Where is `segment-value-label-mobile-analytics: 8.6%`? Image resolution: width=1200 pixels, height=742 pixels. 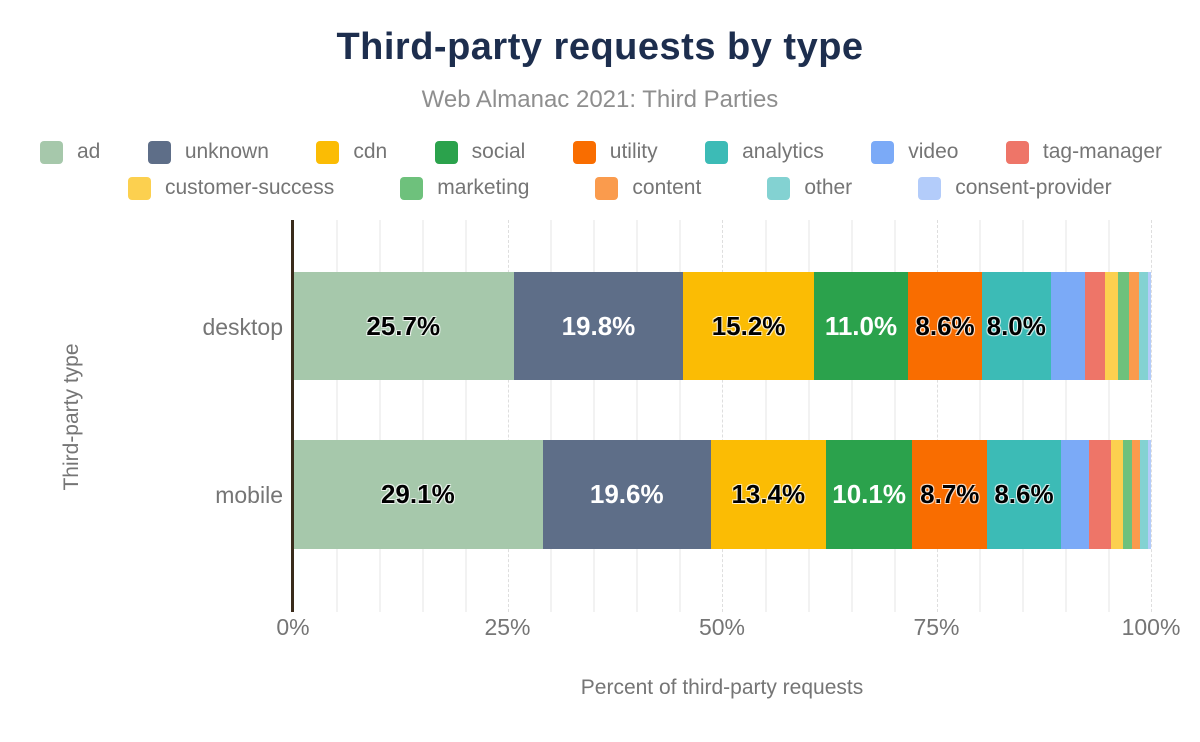
segment-value-label-mobile-analytics: 8.6% is located at coordinates (1024, 494).